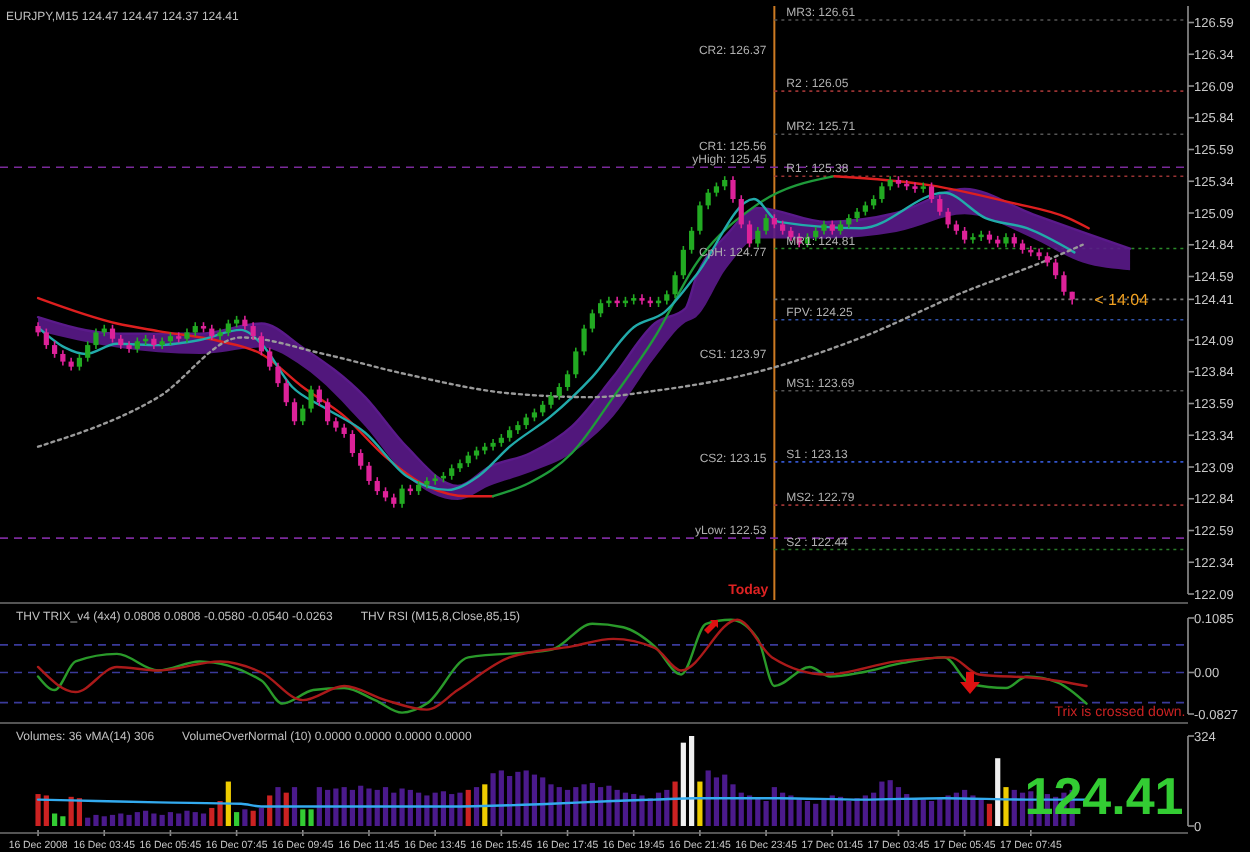 Image resolution: width=1250 pixels, height=852 pixels. Describe the element at coordinates (1122, 300) in the screenshot. I see `annotation: < 14:04` at that location.